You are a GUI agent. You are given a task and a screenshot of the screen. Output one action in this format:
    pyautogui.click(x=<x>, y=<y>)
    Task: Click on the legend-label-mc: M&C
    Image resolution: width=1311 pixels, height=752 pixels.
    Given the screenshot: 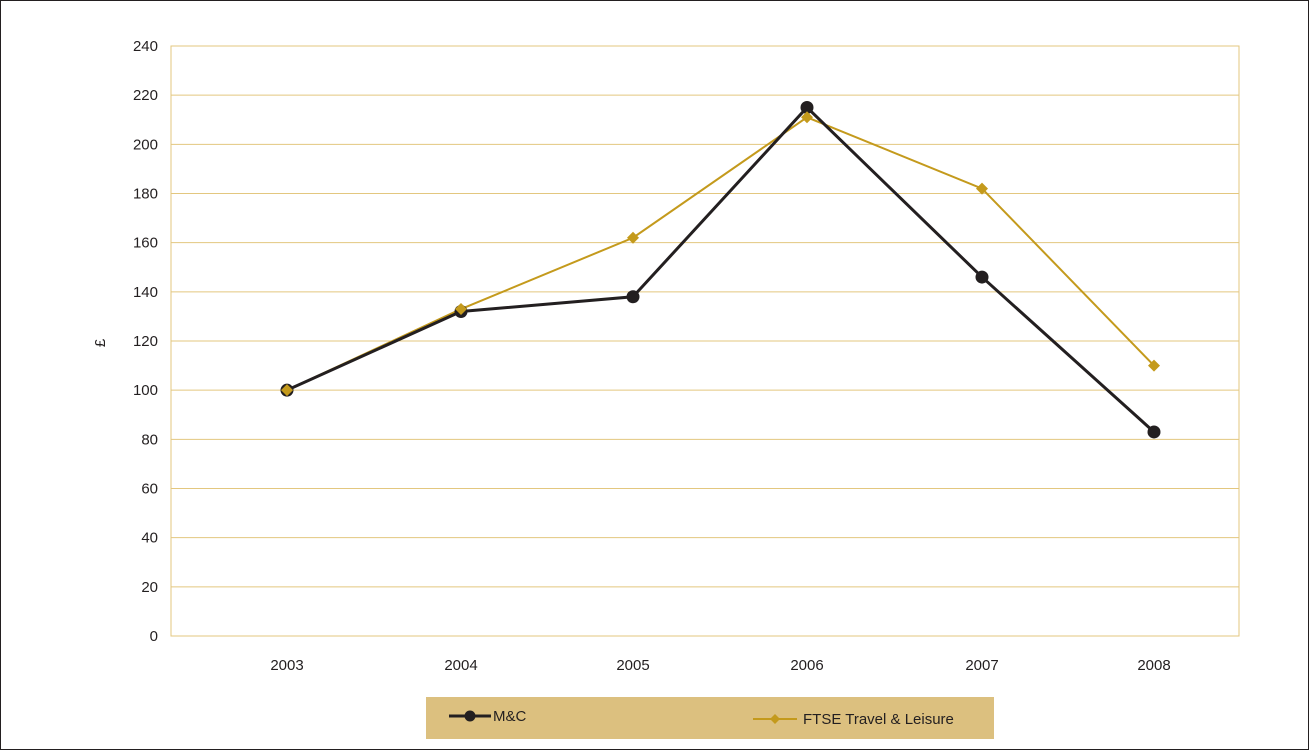 What is the action you would take?
    pyautogui.click(x=510, y=716)
    